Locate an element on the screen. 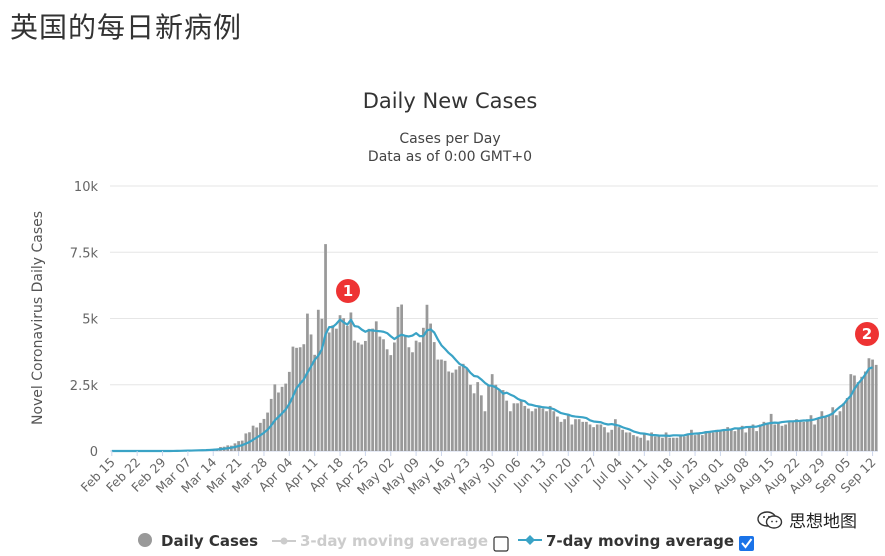  checkbox-7-day-average is located at coordinates (746, 543).